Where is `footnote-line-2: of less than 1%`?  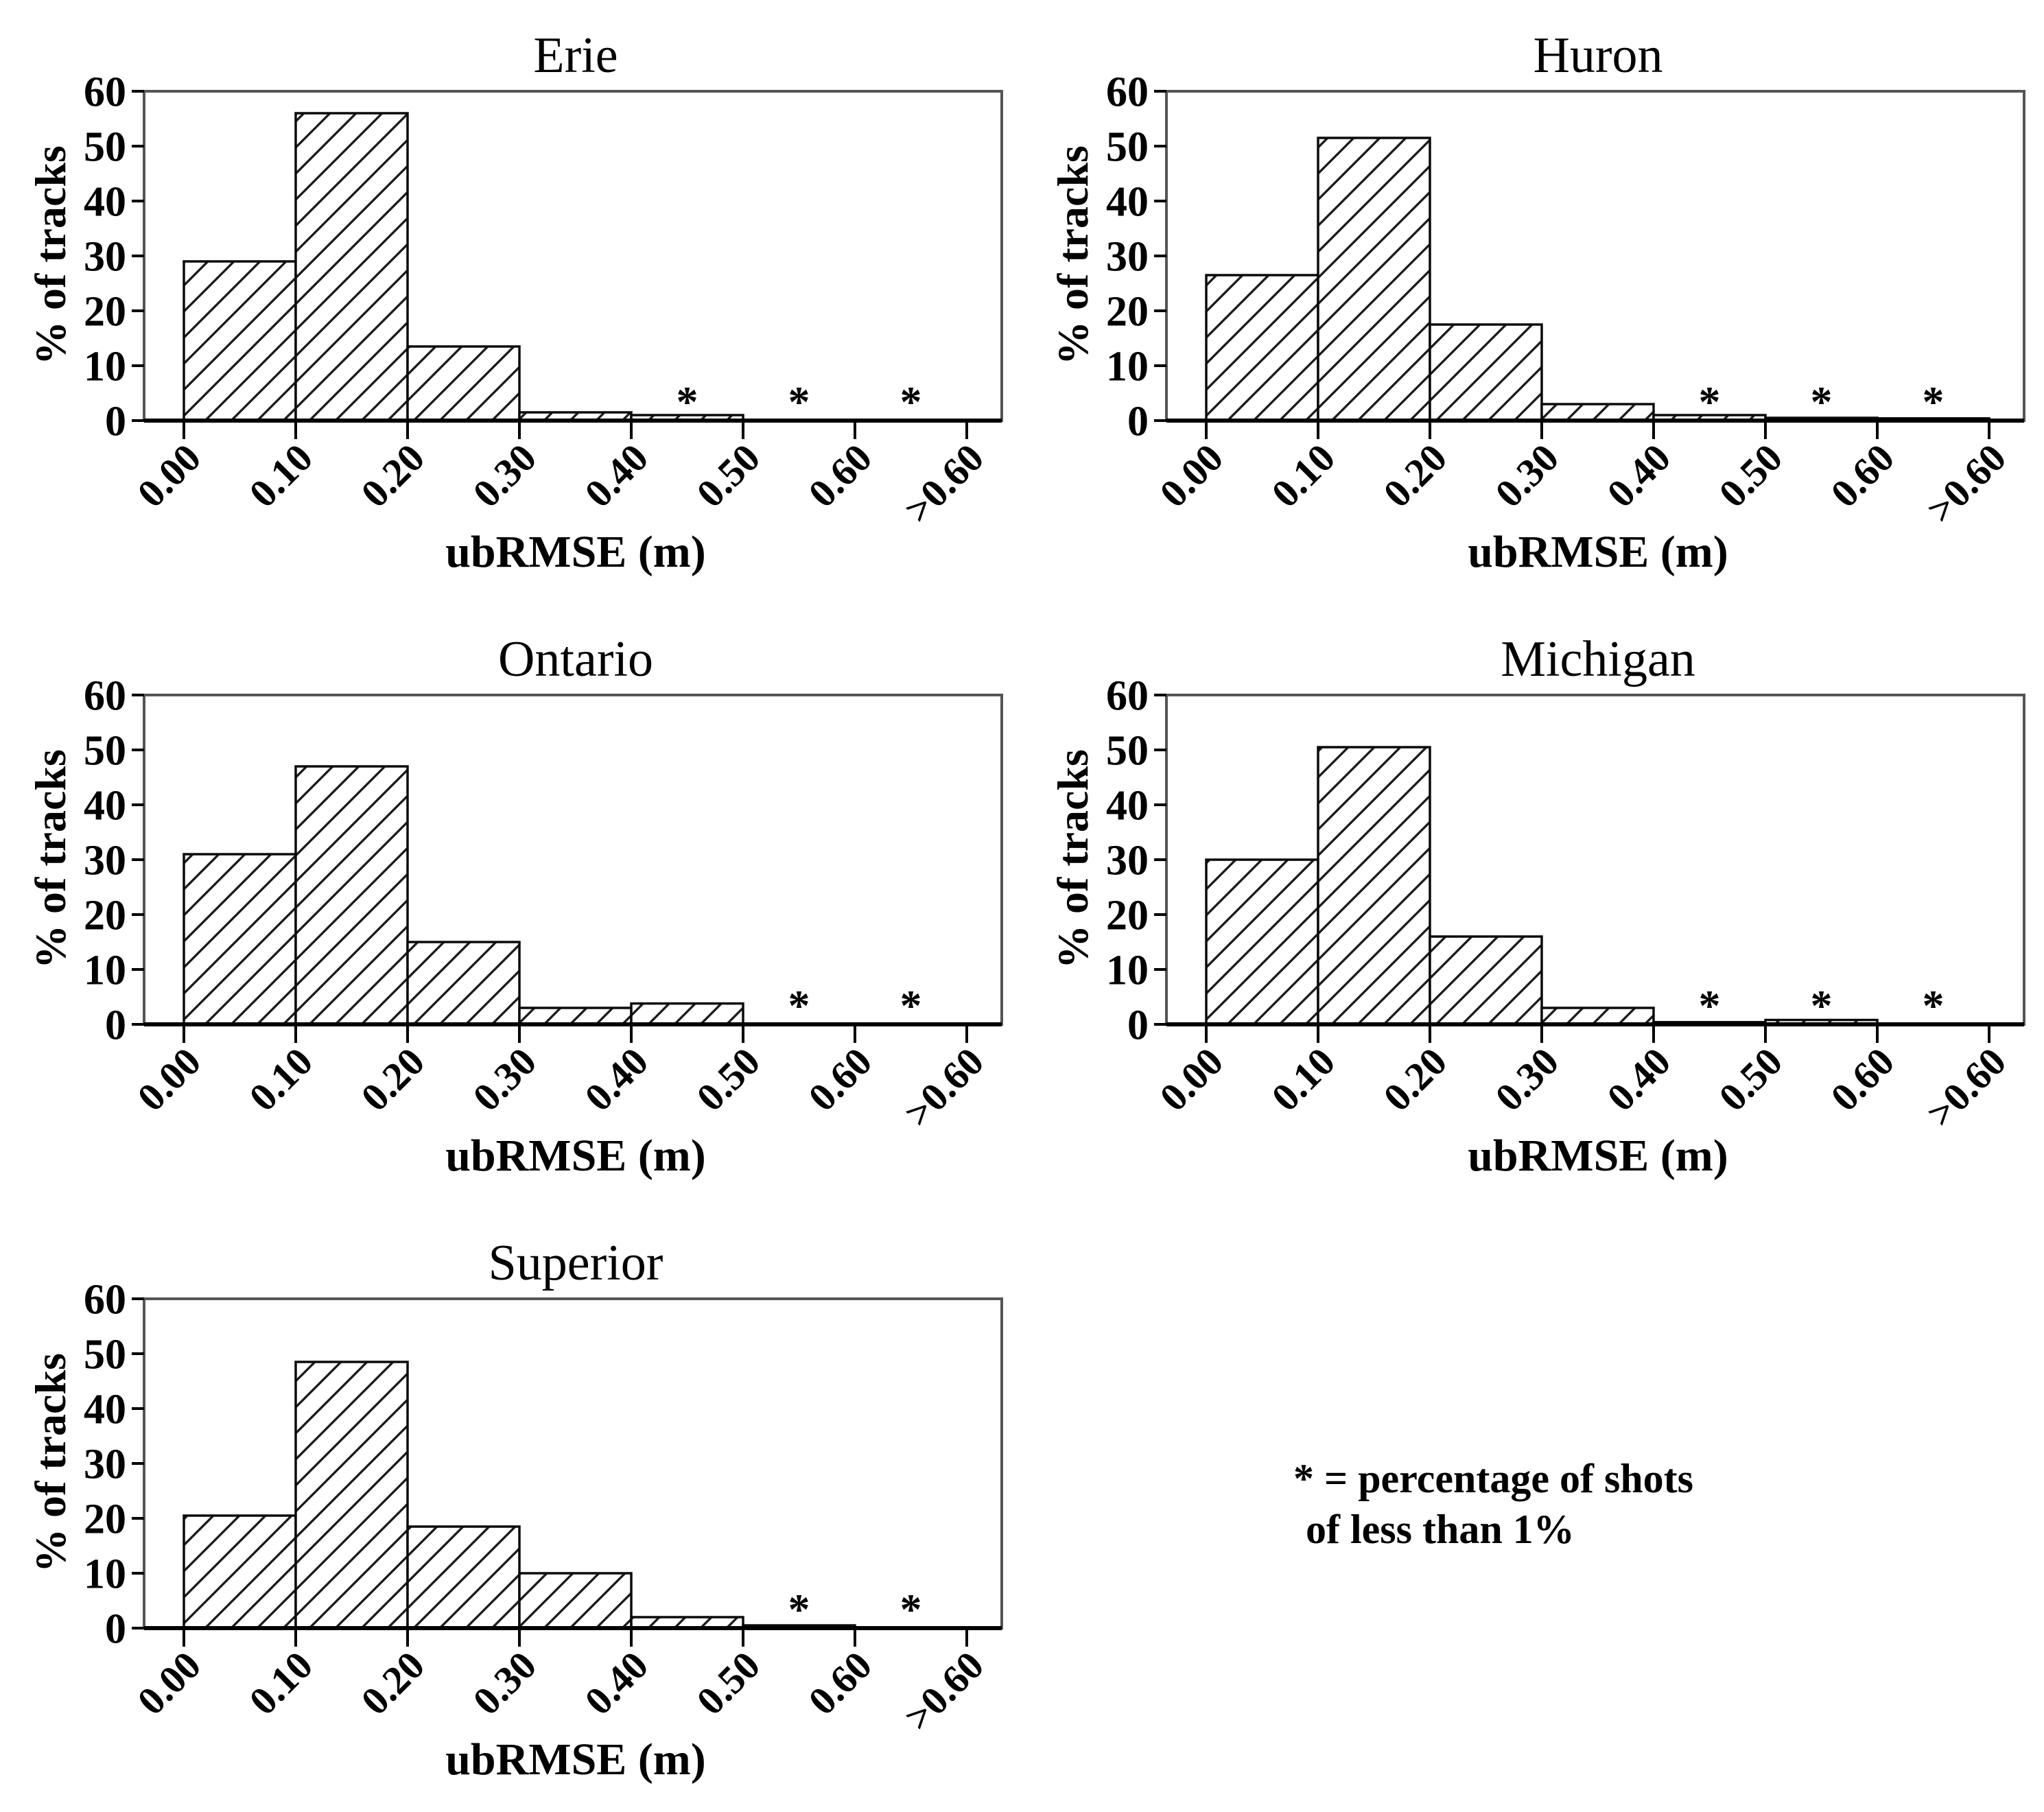 footnote-line-2: of less than 1% is located at coordinates (1440, 1530).